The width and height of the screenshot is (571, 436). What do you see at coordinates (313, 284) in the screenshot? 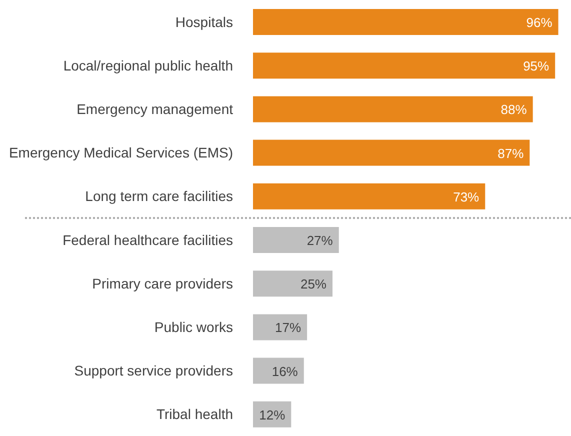
I see `data-label: 25%` at bounding box center [313, 284].